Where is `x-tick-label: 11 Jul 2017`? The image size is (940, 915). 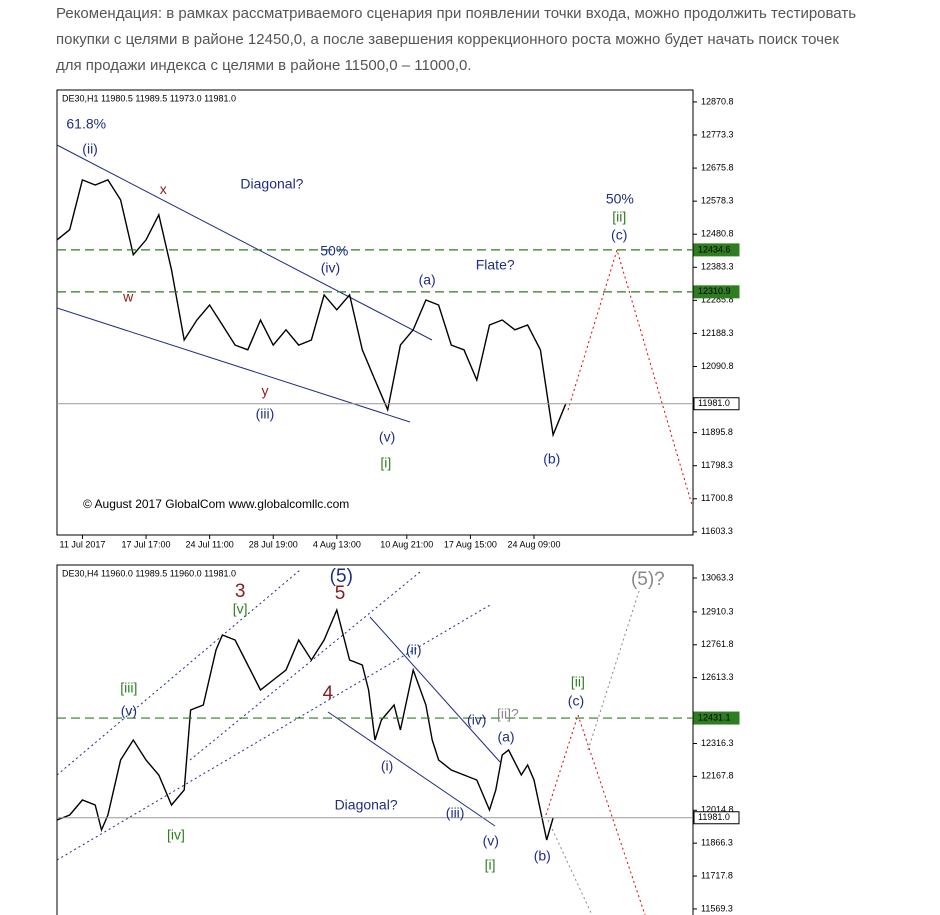 x-tick-label: 11 Jul 2017 is located at coordinates (83, 544).